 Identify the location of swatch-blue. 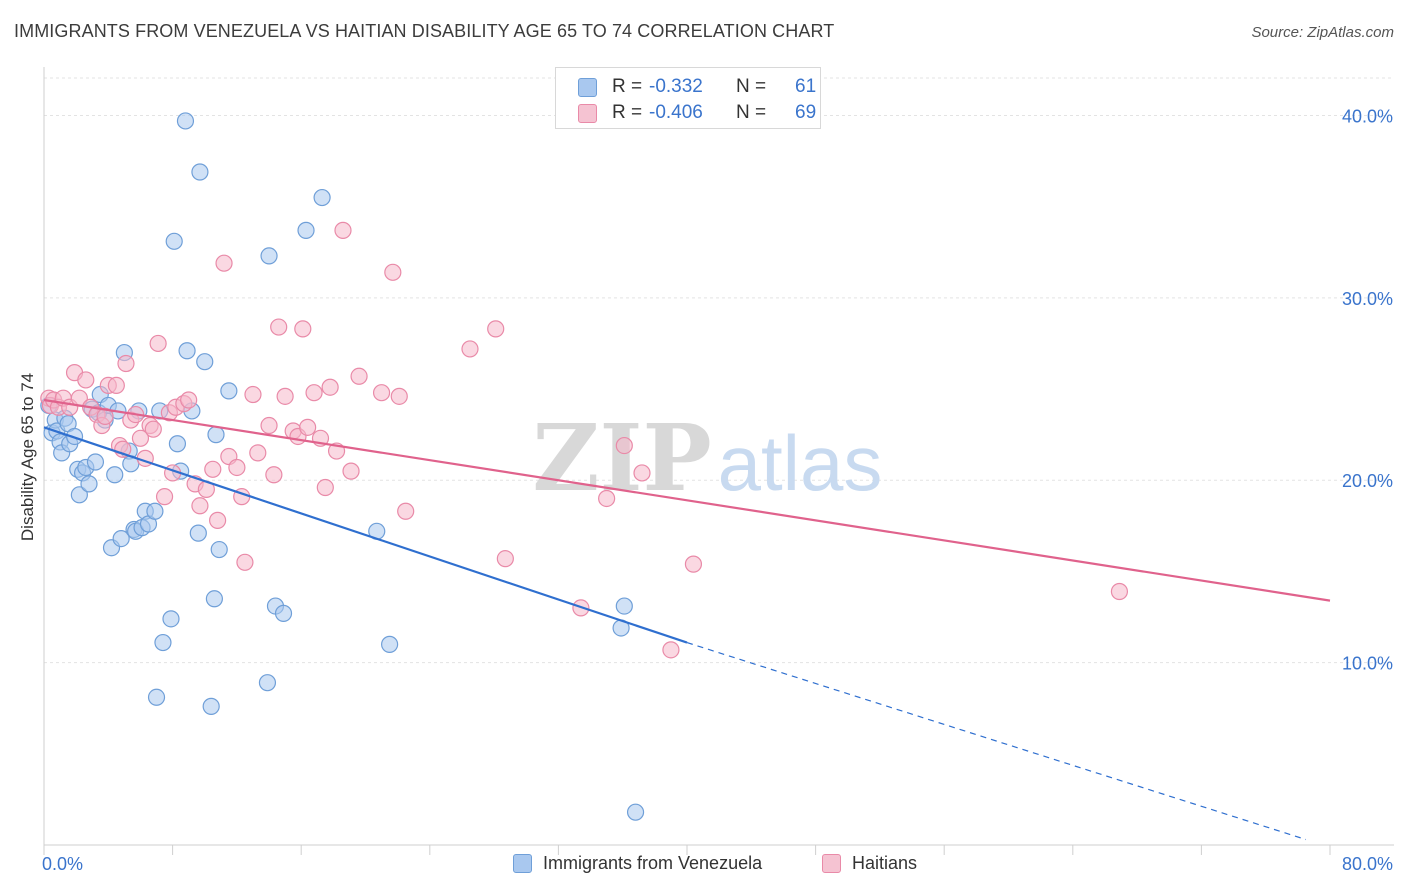
(587, 87).